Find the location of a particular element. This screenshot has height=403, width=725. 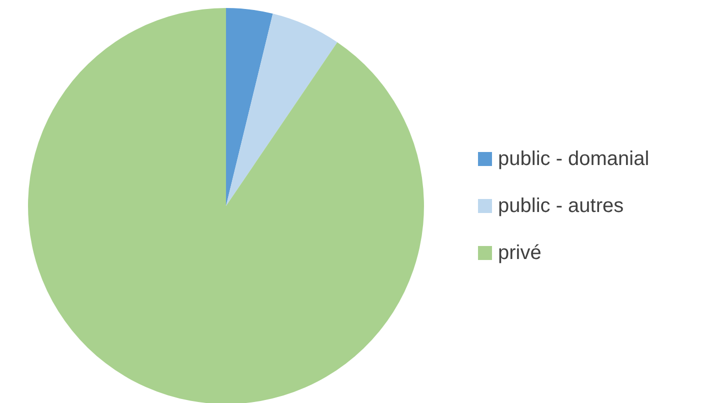

legend-label: public - domanial is located at coordinates (574, 159).